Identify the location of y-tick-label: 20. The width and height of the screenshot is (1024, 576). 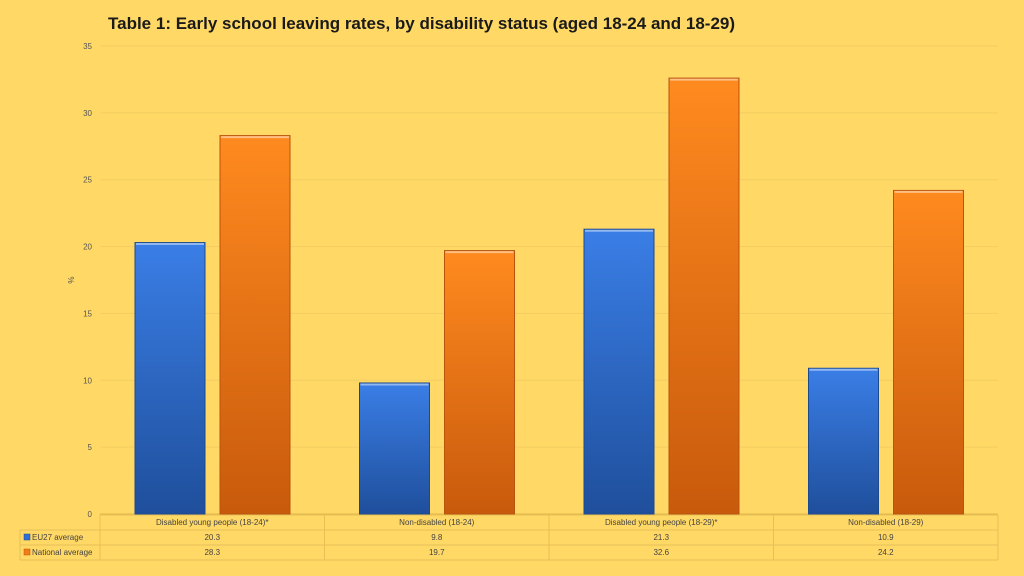
(87, 247).